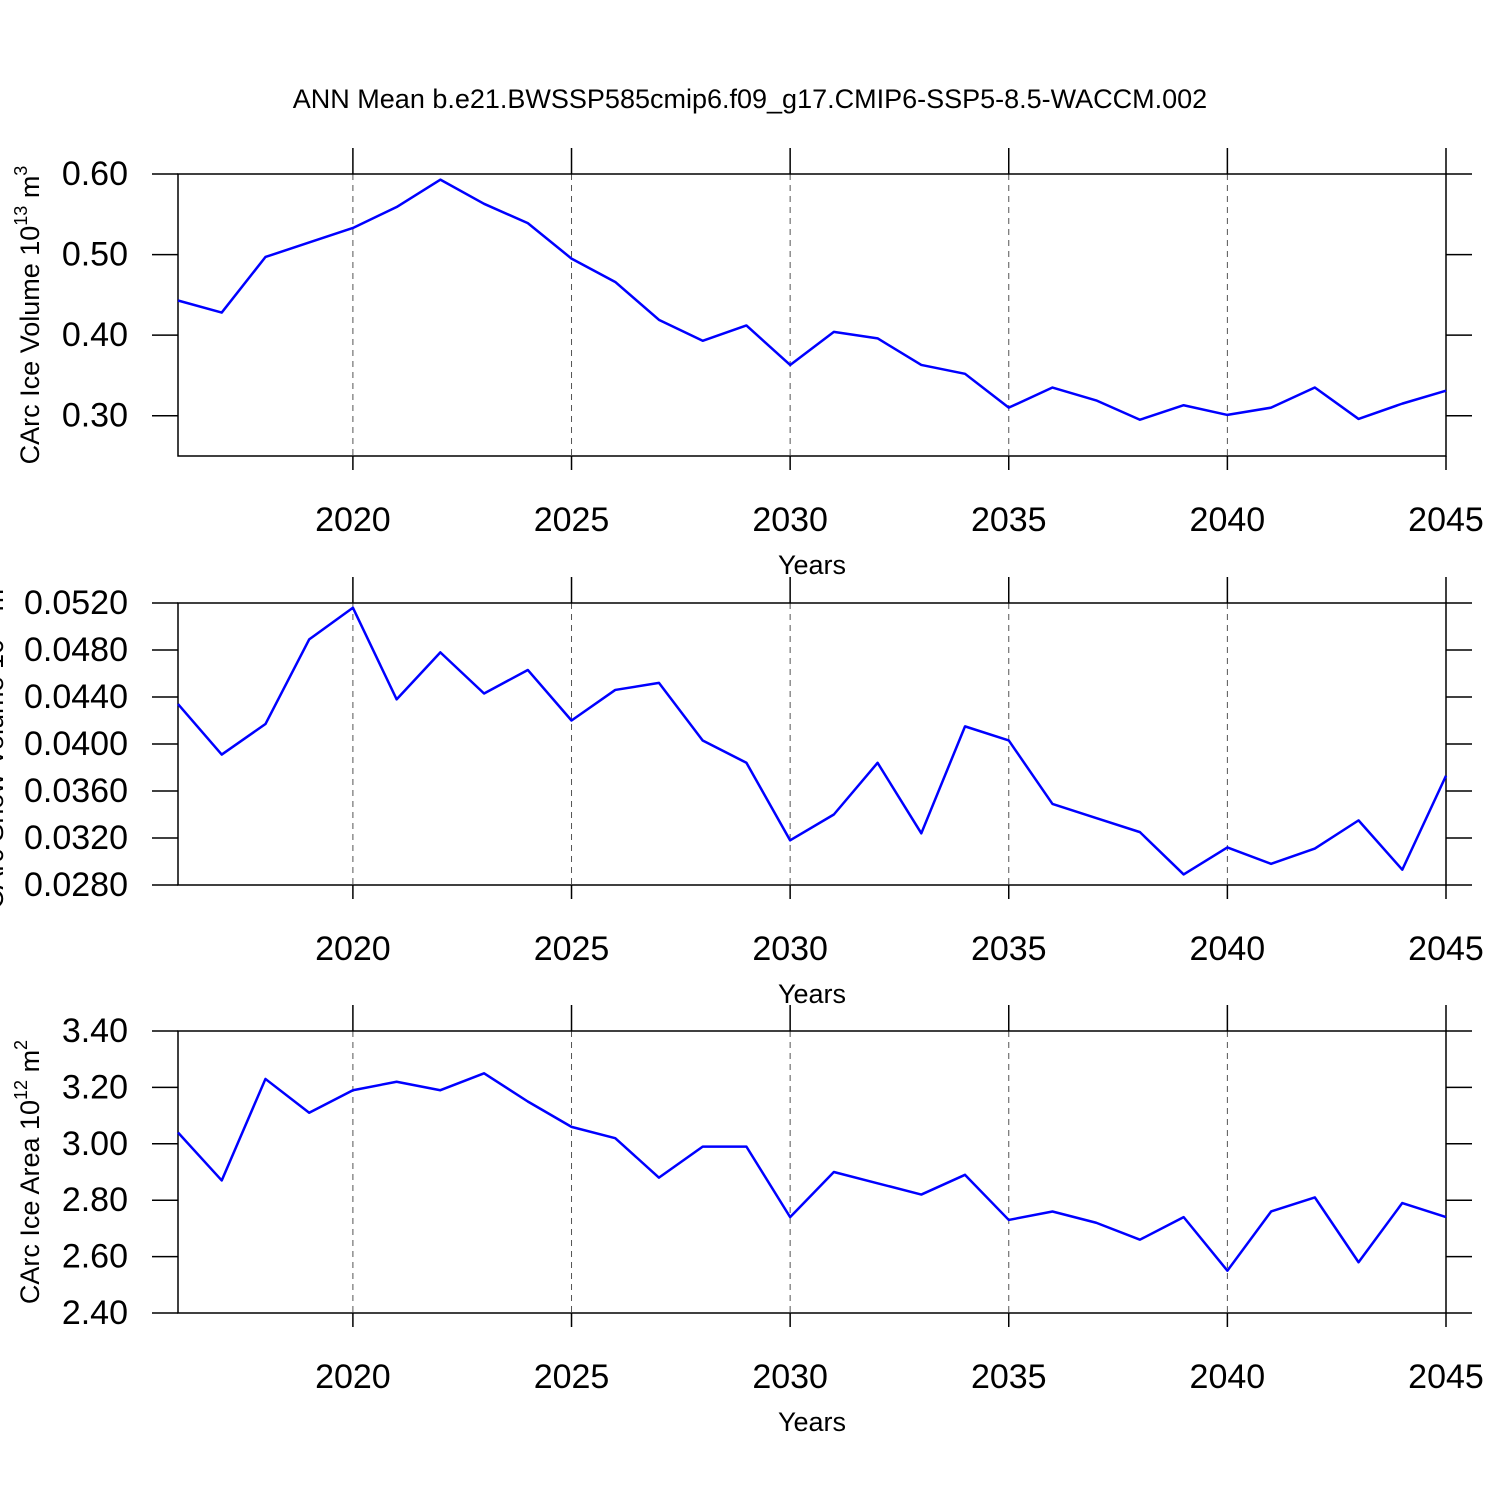  I want to click on y-axis-label: CArc Snow Volume 1013 m3, so click(4, 744).